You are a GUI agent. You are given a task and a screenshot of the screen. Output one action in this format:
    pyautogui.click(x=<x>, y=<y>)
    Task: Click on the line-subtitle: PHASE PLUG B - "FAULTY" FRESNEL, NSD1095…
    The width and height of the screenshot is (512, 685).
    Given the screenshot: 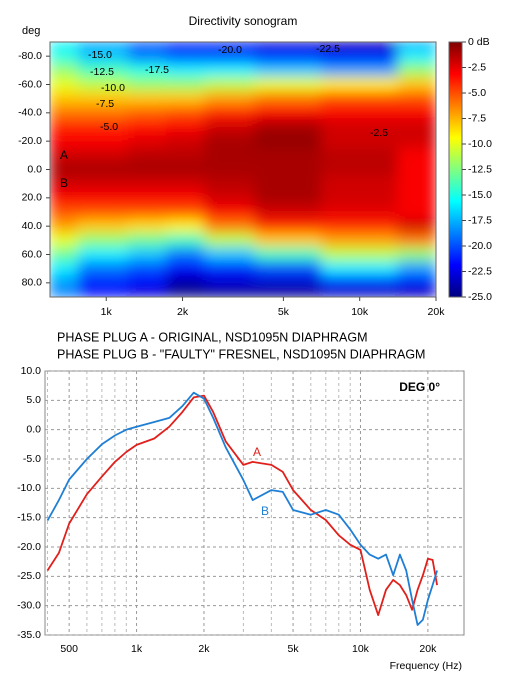 What is the action you would take?
    pyautogui.click(x=241, y=354)
    